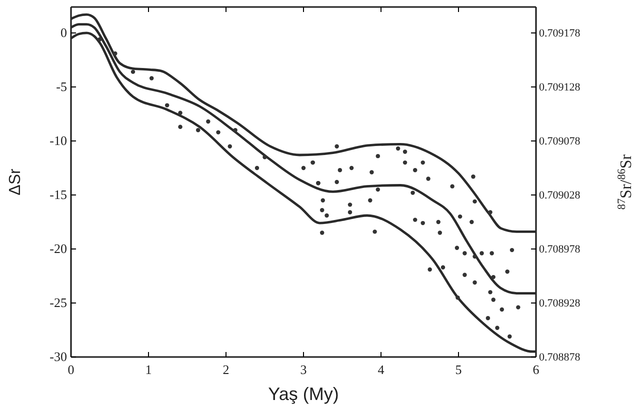  What do you see at coordinates (58, 356) in the screenshot?
I see `y-tick-label: -30` at bounding box center [58, 356].